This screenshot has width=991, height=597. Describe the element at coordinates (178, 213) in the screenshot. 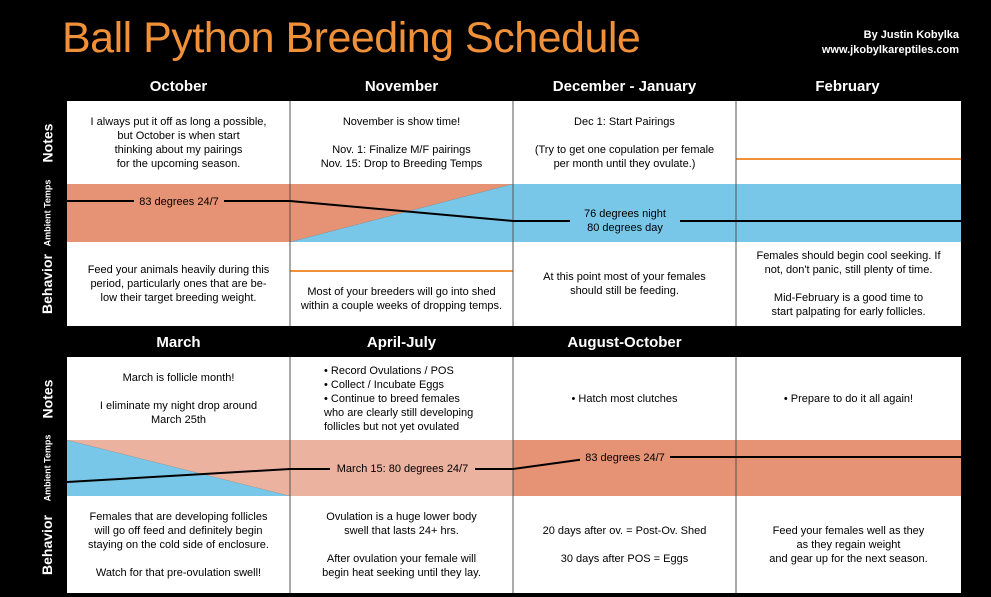

I see `temp-band-october` at that location.